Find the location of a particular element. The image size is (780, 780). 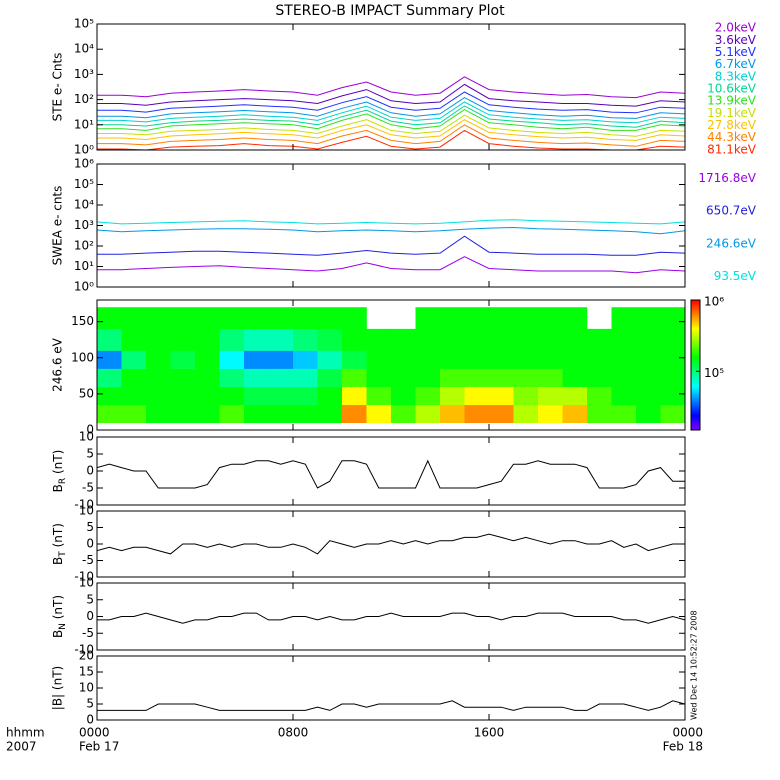

panel: -10 -5 0 5 10 BR (nT) is located at coordinates (368, 471).